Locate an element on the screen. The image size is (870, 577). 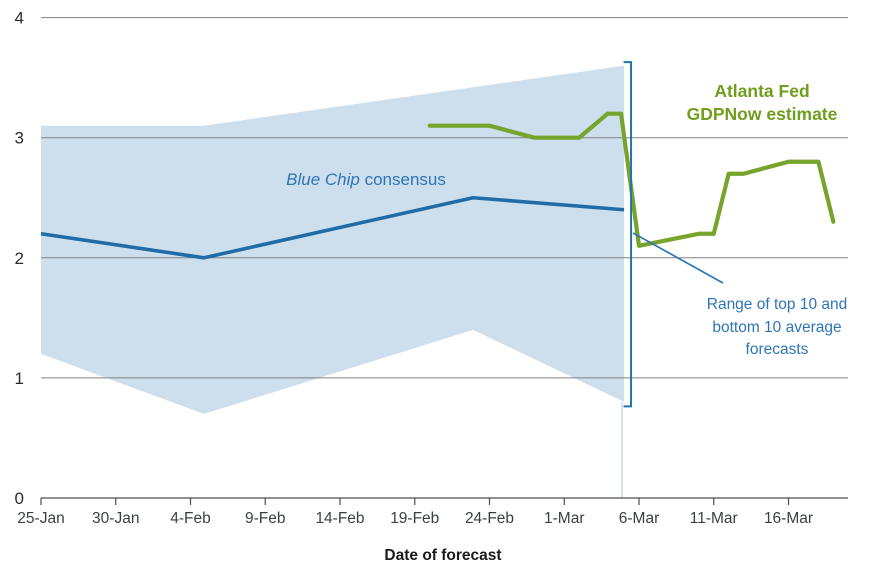
y-tick-label: 0 is located at coordinates (19, 498).